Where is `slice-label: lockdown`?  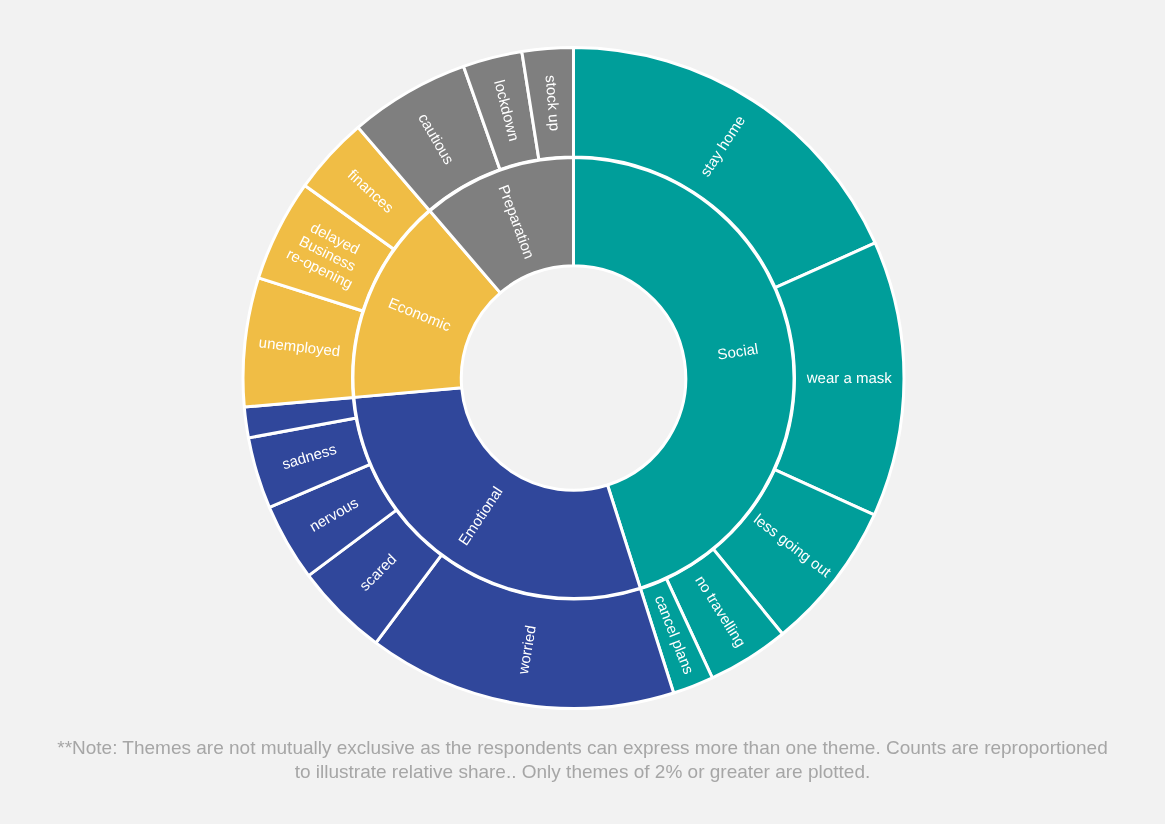
slice-label: lockdown is located at coordinates (507, 110).